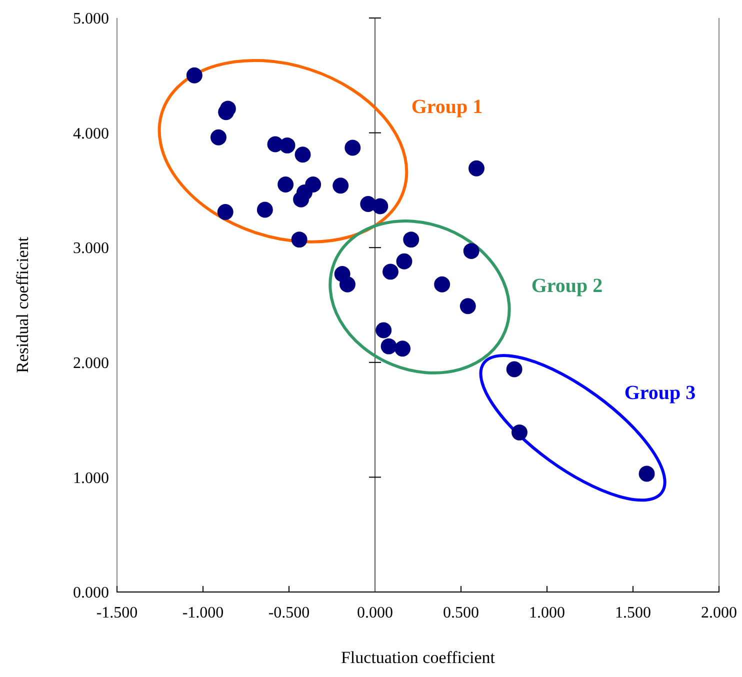  What do you see at coordinates (719, 613) in the screenshot?
I see `x-tick-label: 2.000` at bounding box center [719, 613].